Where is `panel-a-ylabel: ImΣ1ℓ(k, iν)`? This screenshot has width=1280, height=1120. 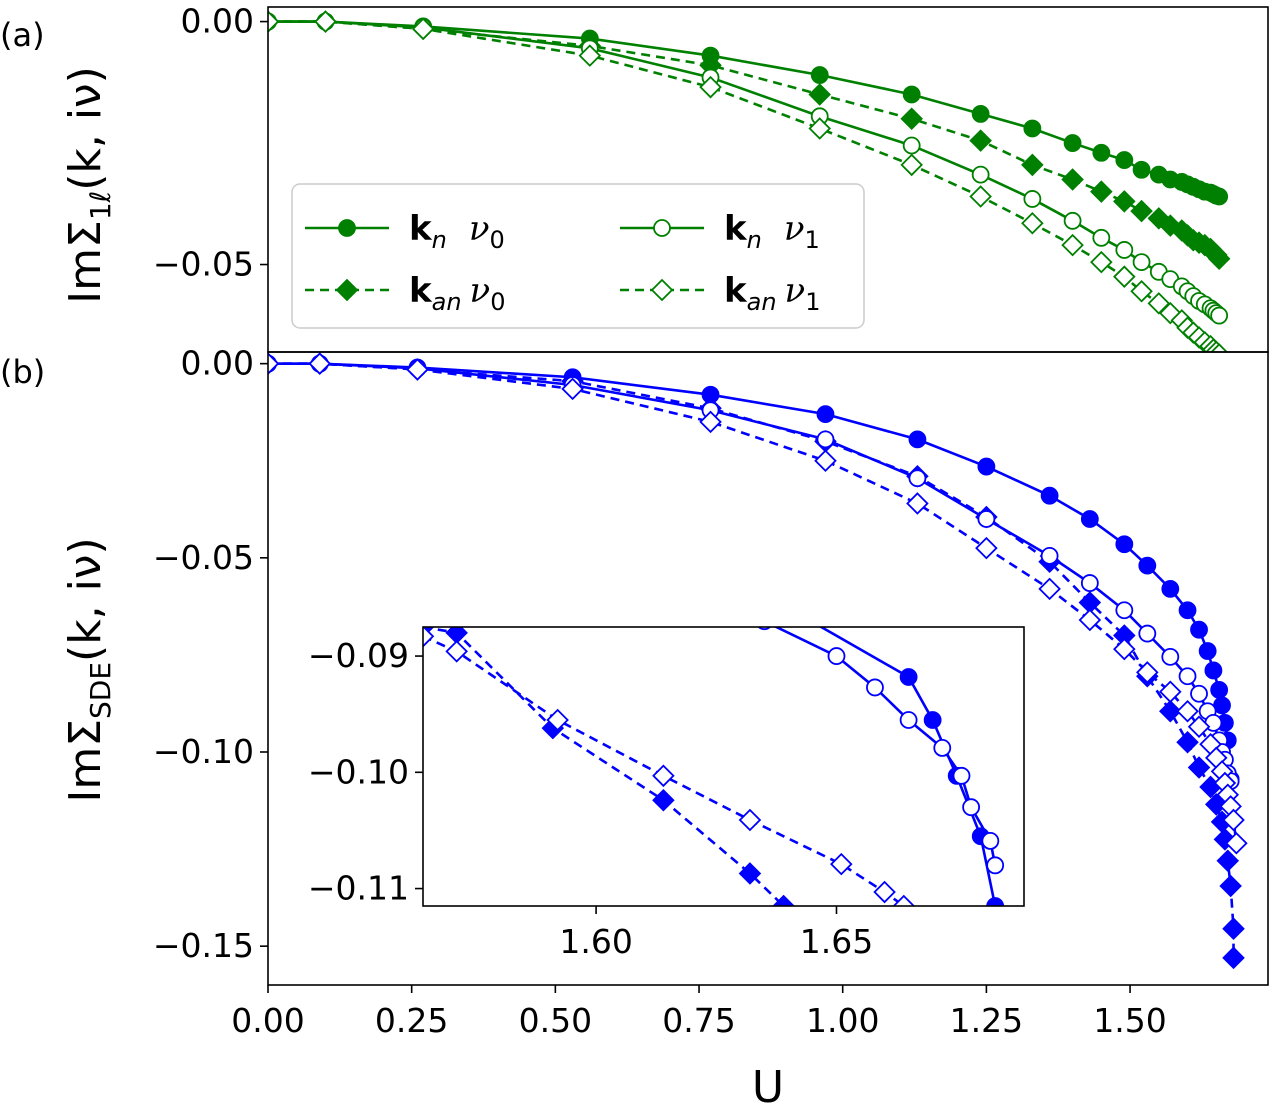 panel-a-ylabel: ImΣ1ℓ(k, iν) is located at coordinates (88, 185).